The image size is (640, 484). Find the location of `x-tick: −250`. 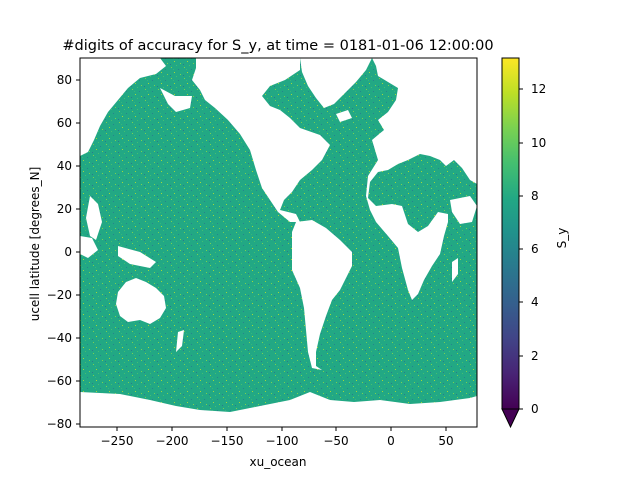

x-tick: −250 is located at coordinates (117, 437).